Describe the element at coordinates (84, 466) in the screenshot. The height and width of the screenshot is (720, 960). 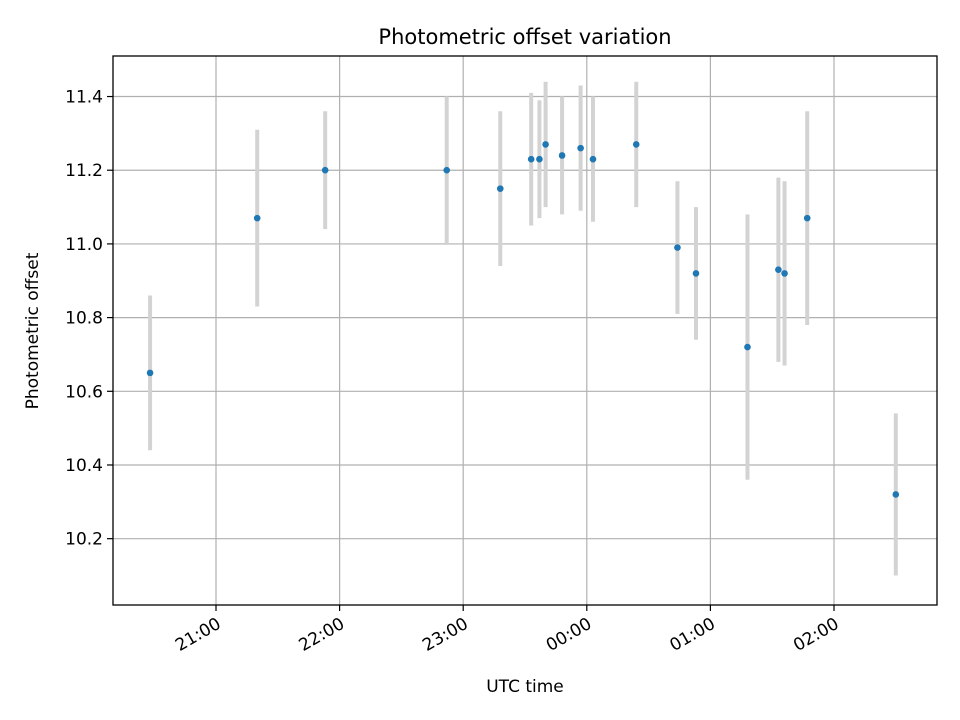
I see `y-tick-label: 10.4` at that location.